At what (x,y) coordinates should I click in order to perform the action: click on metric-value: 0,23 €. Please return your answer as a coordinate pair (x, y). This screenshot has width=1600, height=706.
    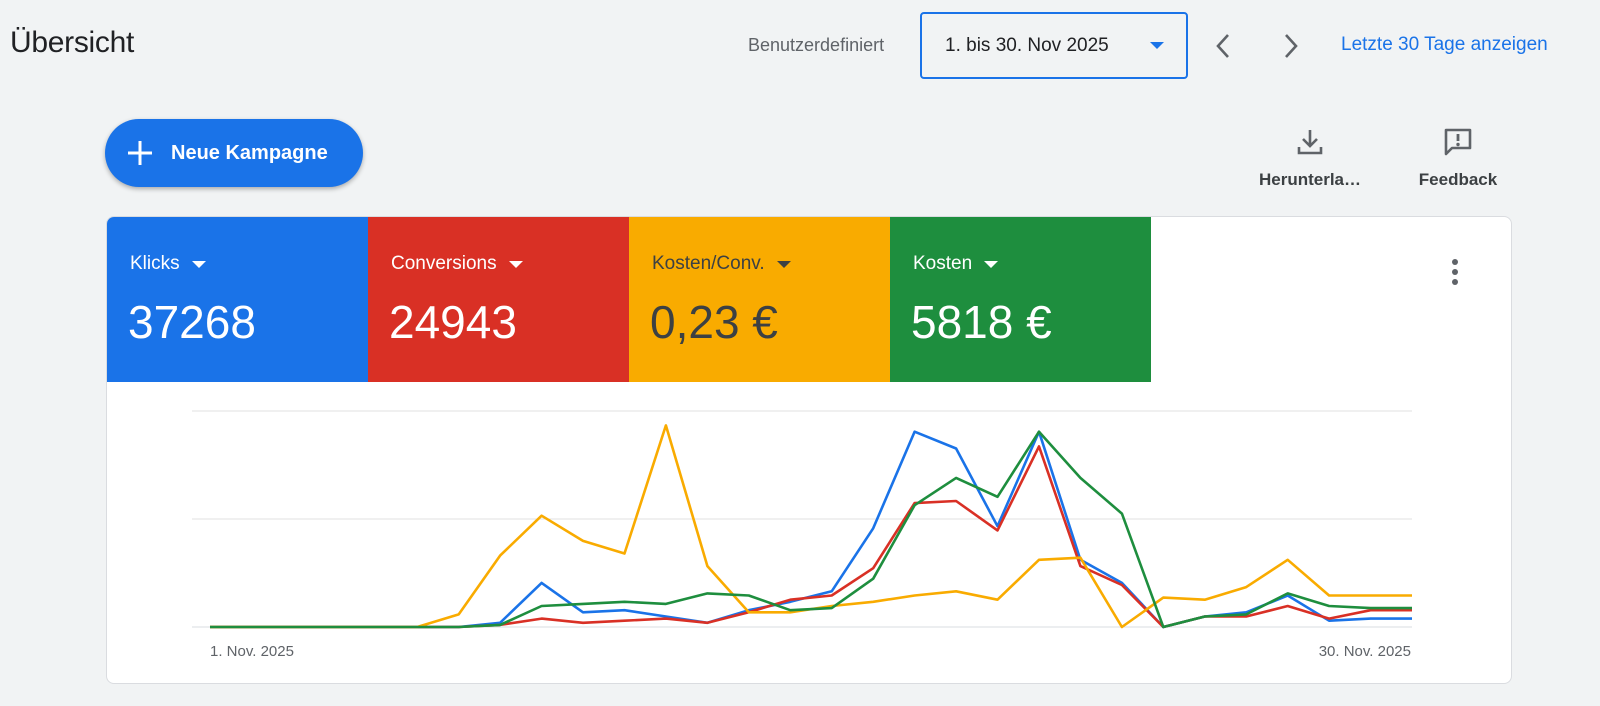
    Looking at the image, I should click on (714, 322).